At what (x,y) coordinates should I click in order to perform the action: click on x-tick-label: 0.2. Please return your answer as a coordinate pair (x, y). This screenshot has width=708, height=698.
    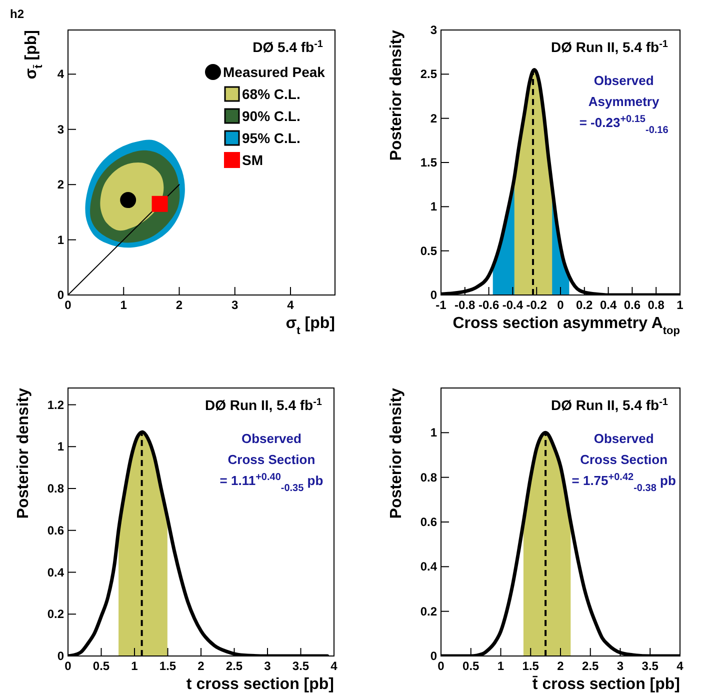
    Looking at the image, I should click on (585, 305).